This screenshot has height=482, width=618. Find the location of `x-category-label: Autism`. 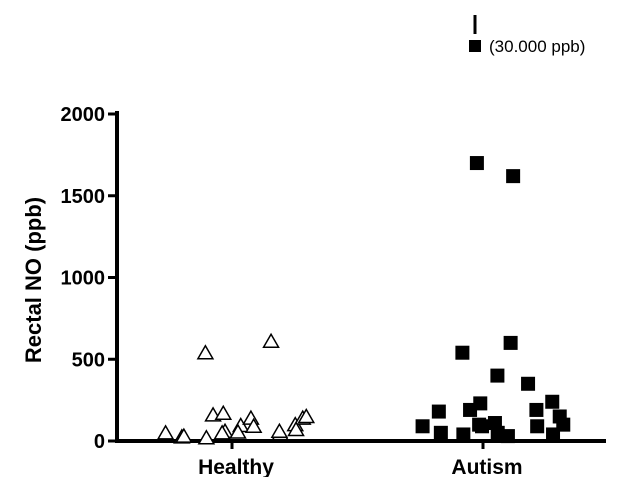

x-category-label: Autism is located at coordinates (486, 466).